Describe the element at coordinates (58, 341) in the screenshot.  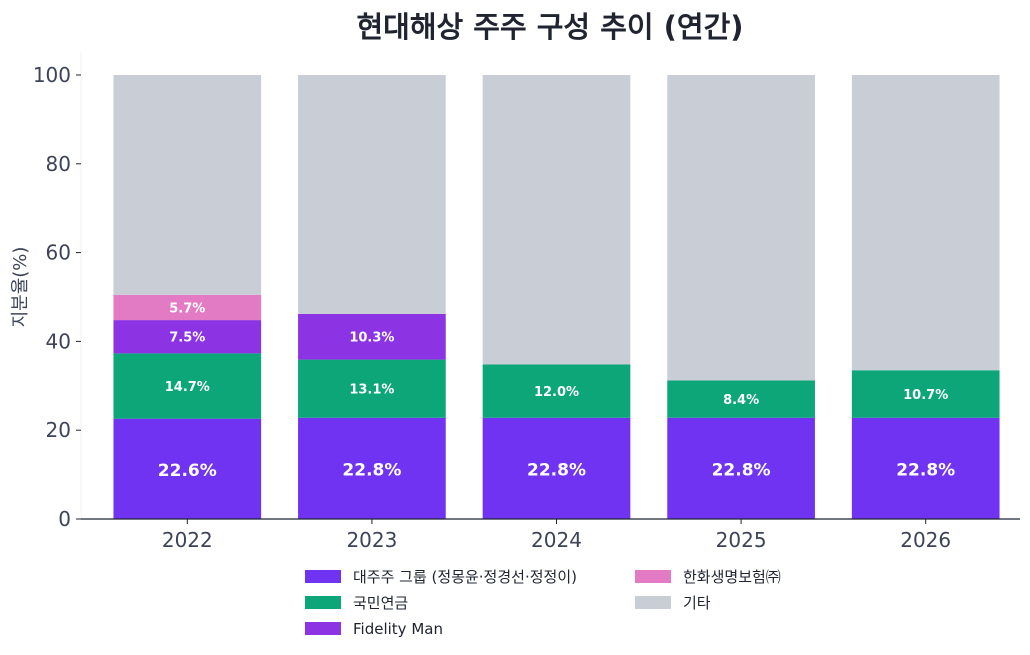
I see `y-tick-label-40: 40` at that location.